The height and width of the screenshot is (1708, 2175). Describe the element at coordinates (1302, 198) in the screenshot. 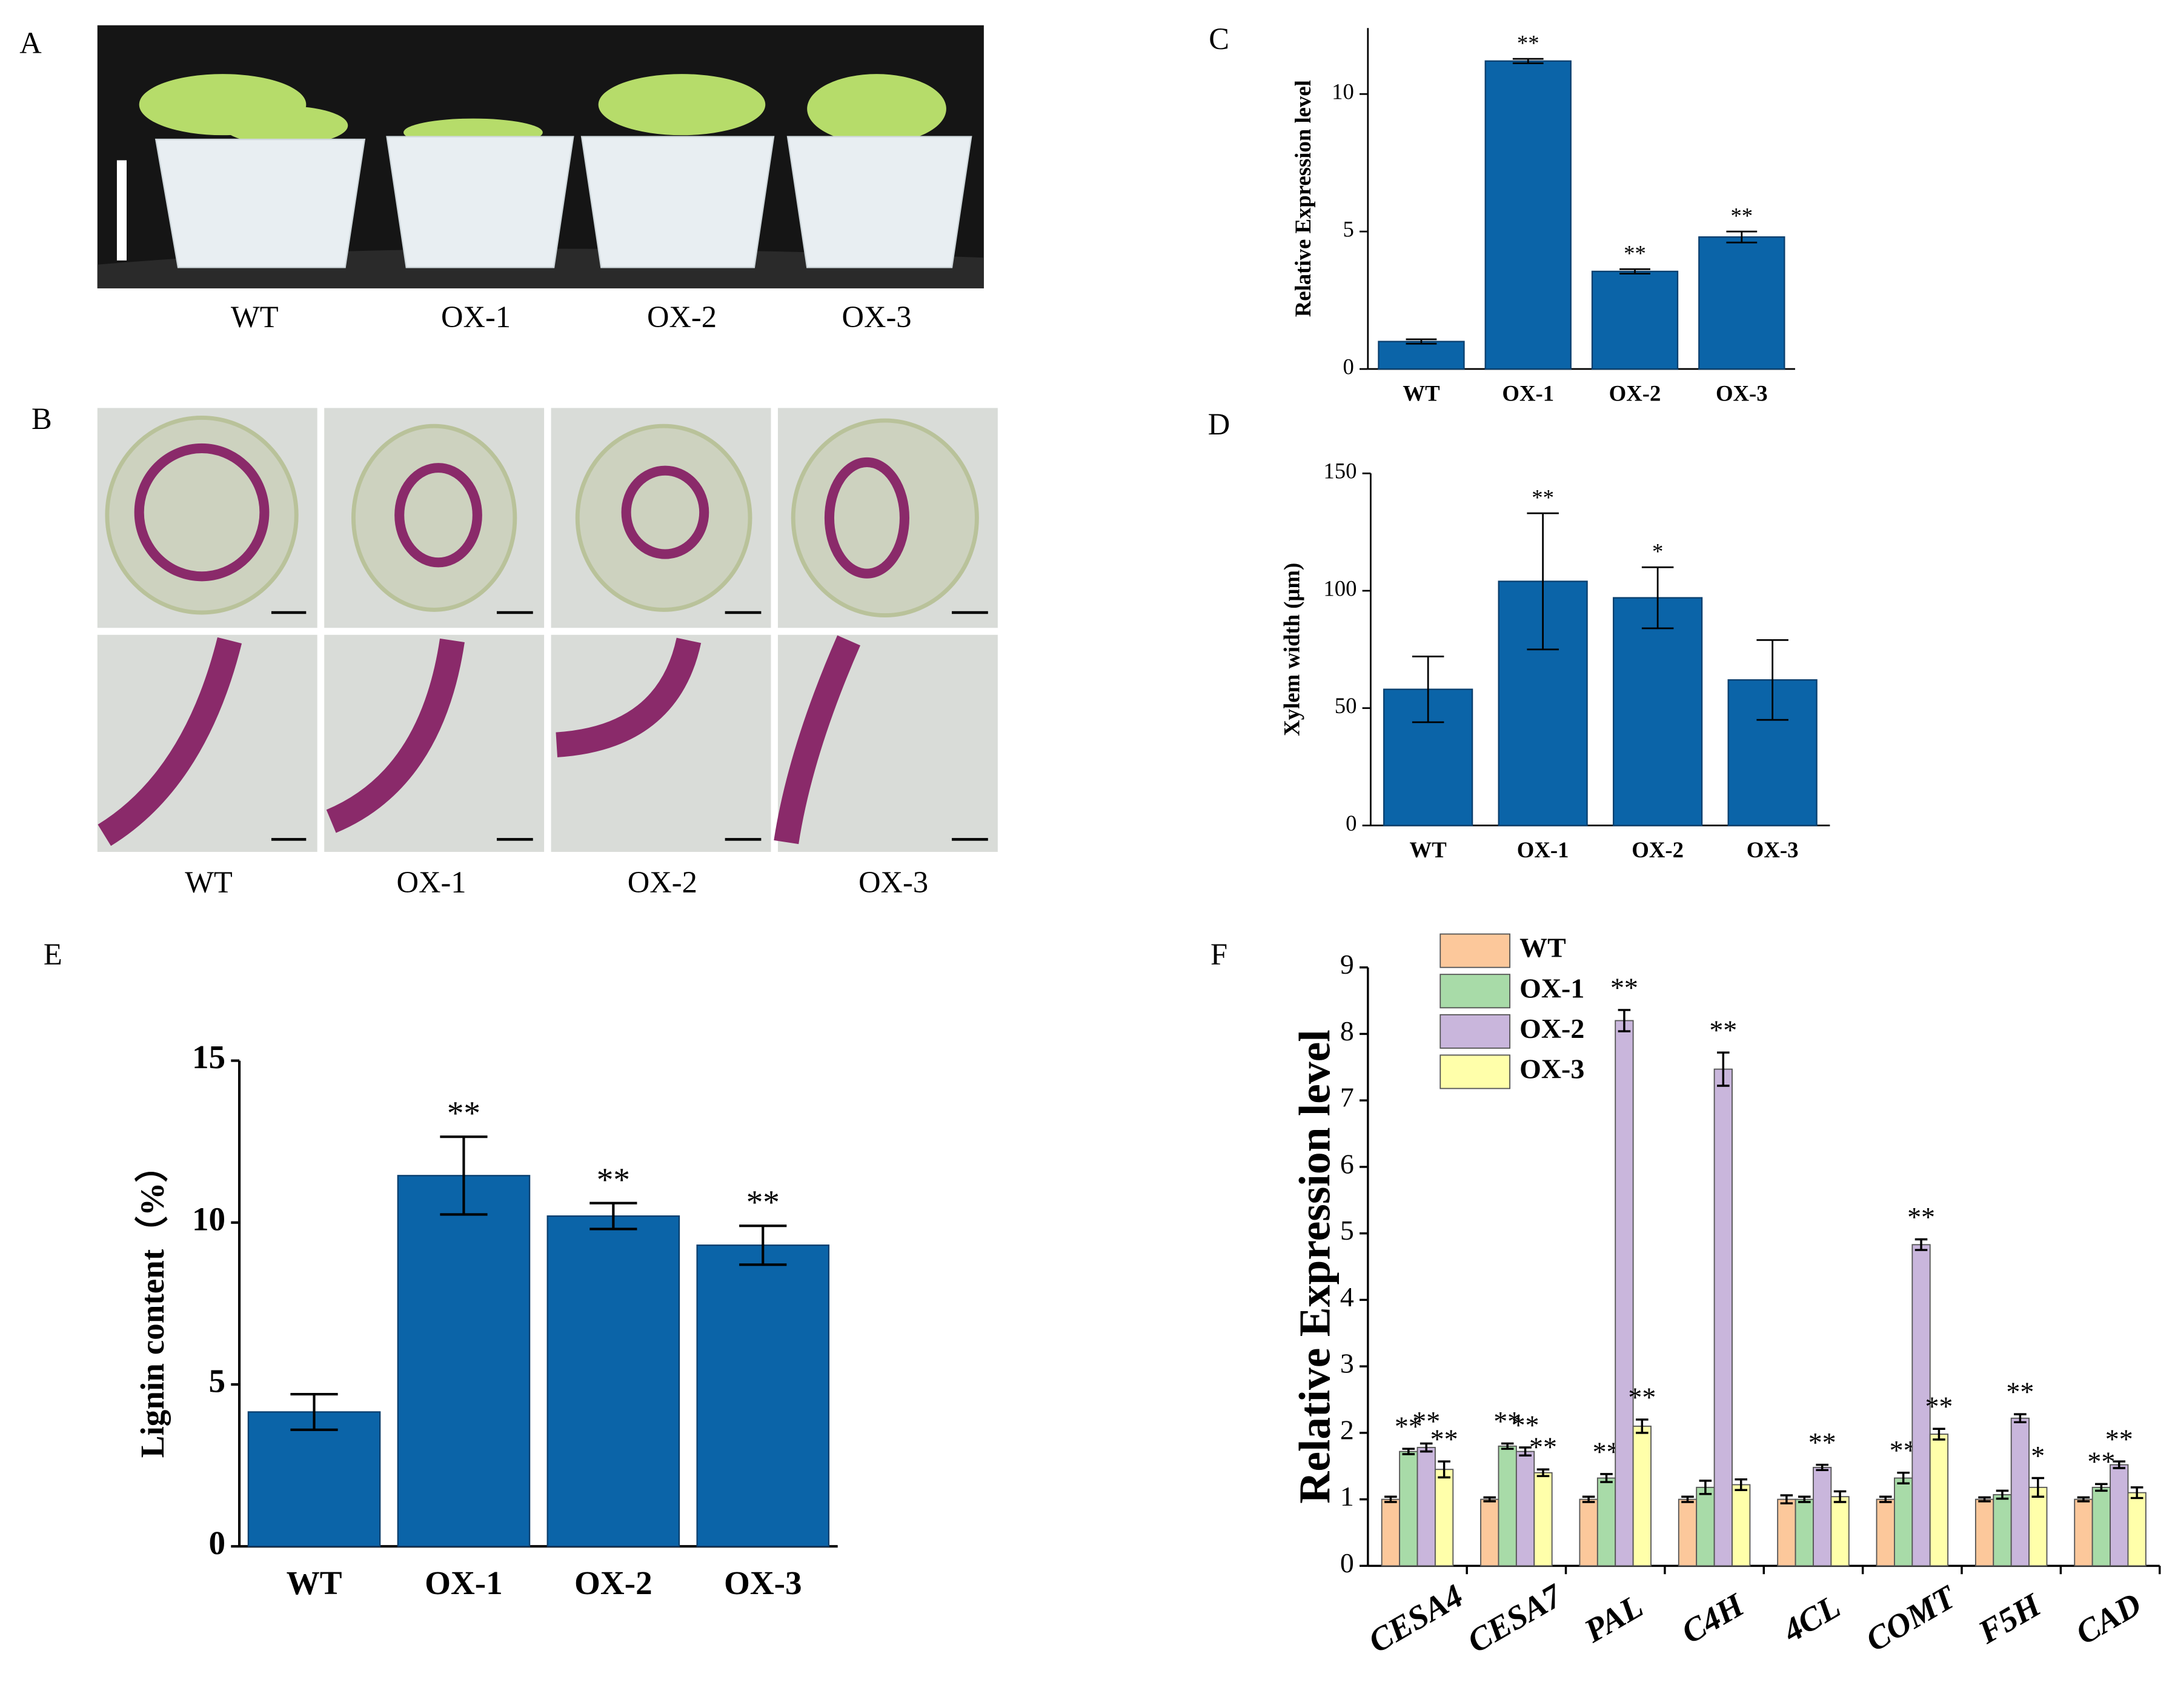

I see `y-axis-label: Relative Expression level` at that location.